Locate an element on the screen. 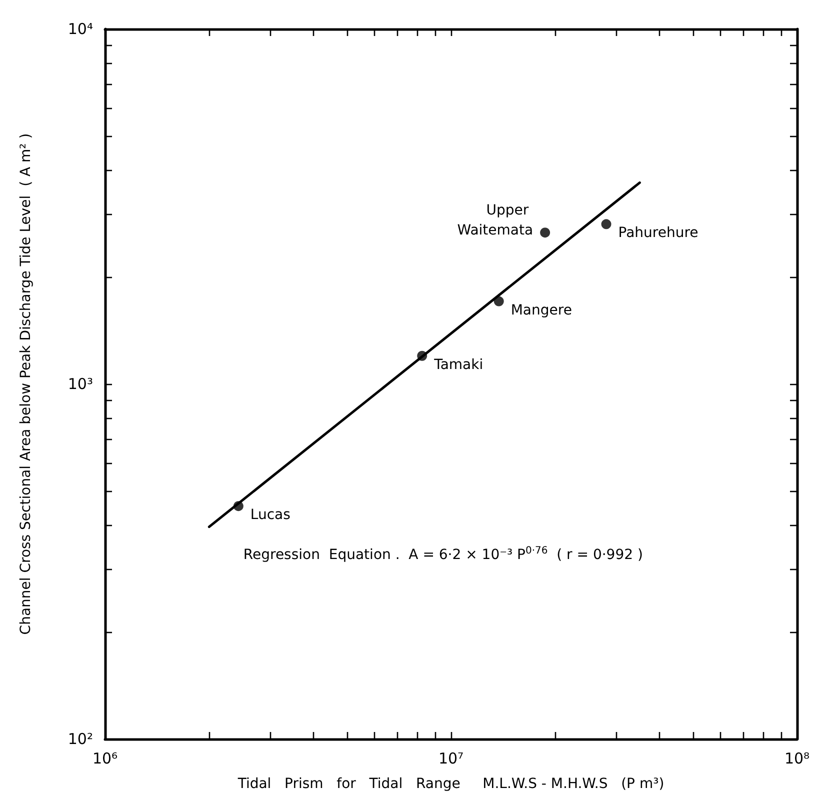 The height and width of the screenshot is (797, 825). x-axis-title: Tidal Prism for Tidal Range M.L.W.S - M.H.W.S (P m³) is located at coordinates (450, 784).